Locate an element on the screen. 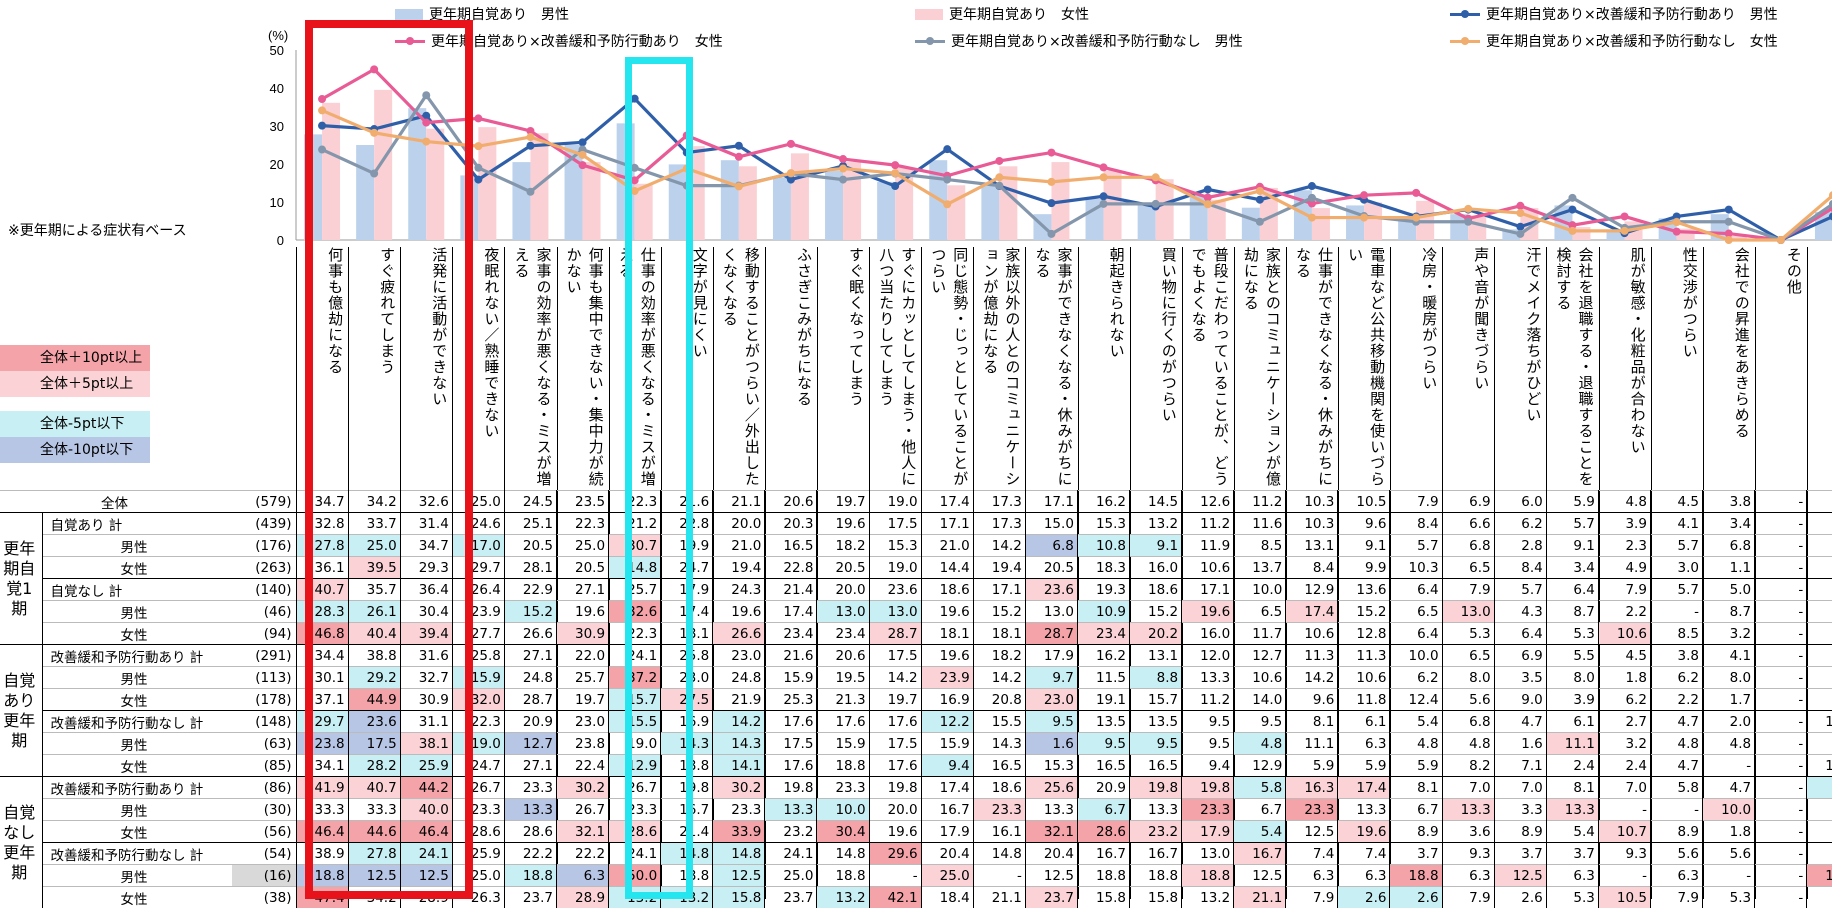 This screenshot has width=1832, height=908. table-cell: 1.6 is located at coordinates (1051, 744).